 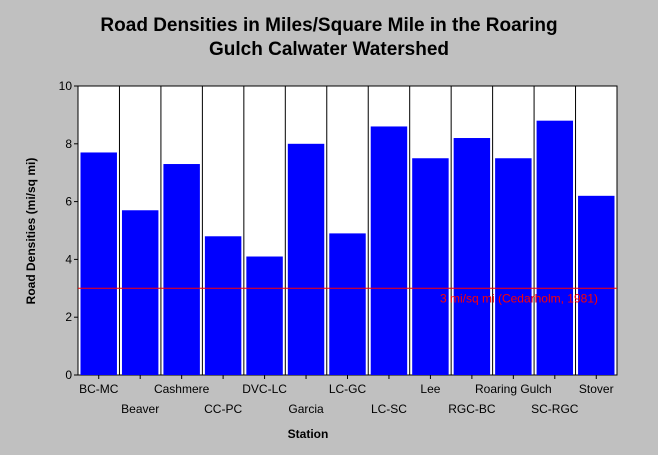 I want to click on x-tick-label: Beaver, so click(x=140, y=409).